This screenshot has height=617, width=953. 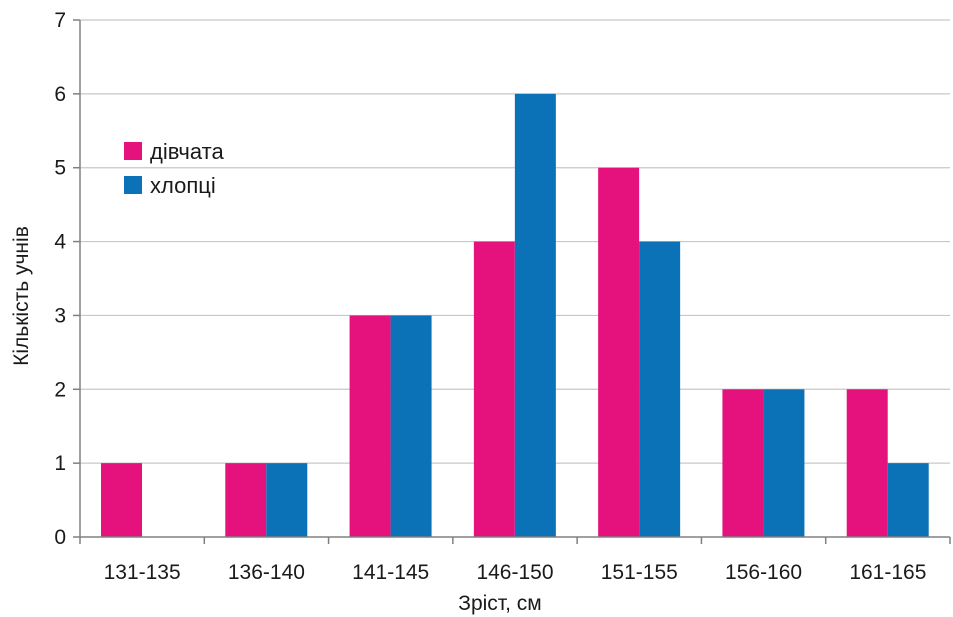 I want to click on y-tick-label: 5, so click(x=60, y=168).